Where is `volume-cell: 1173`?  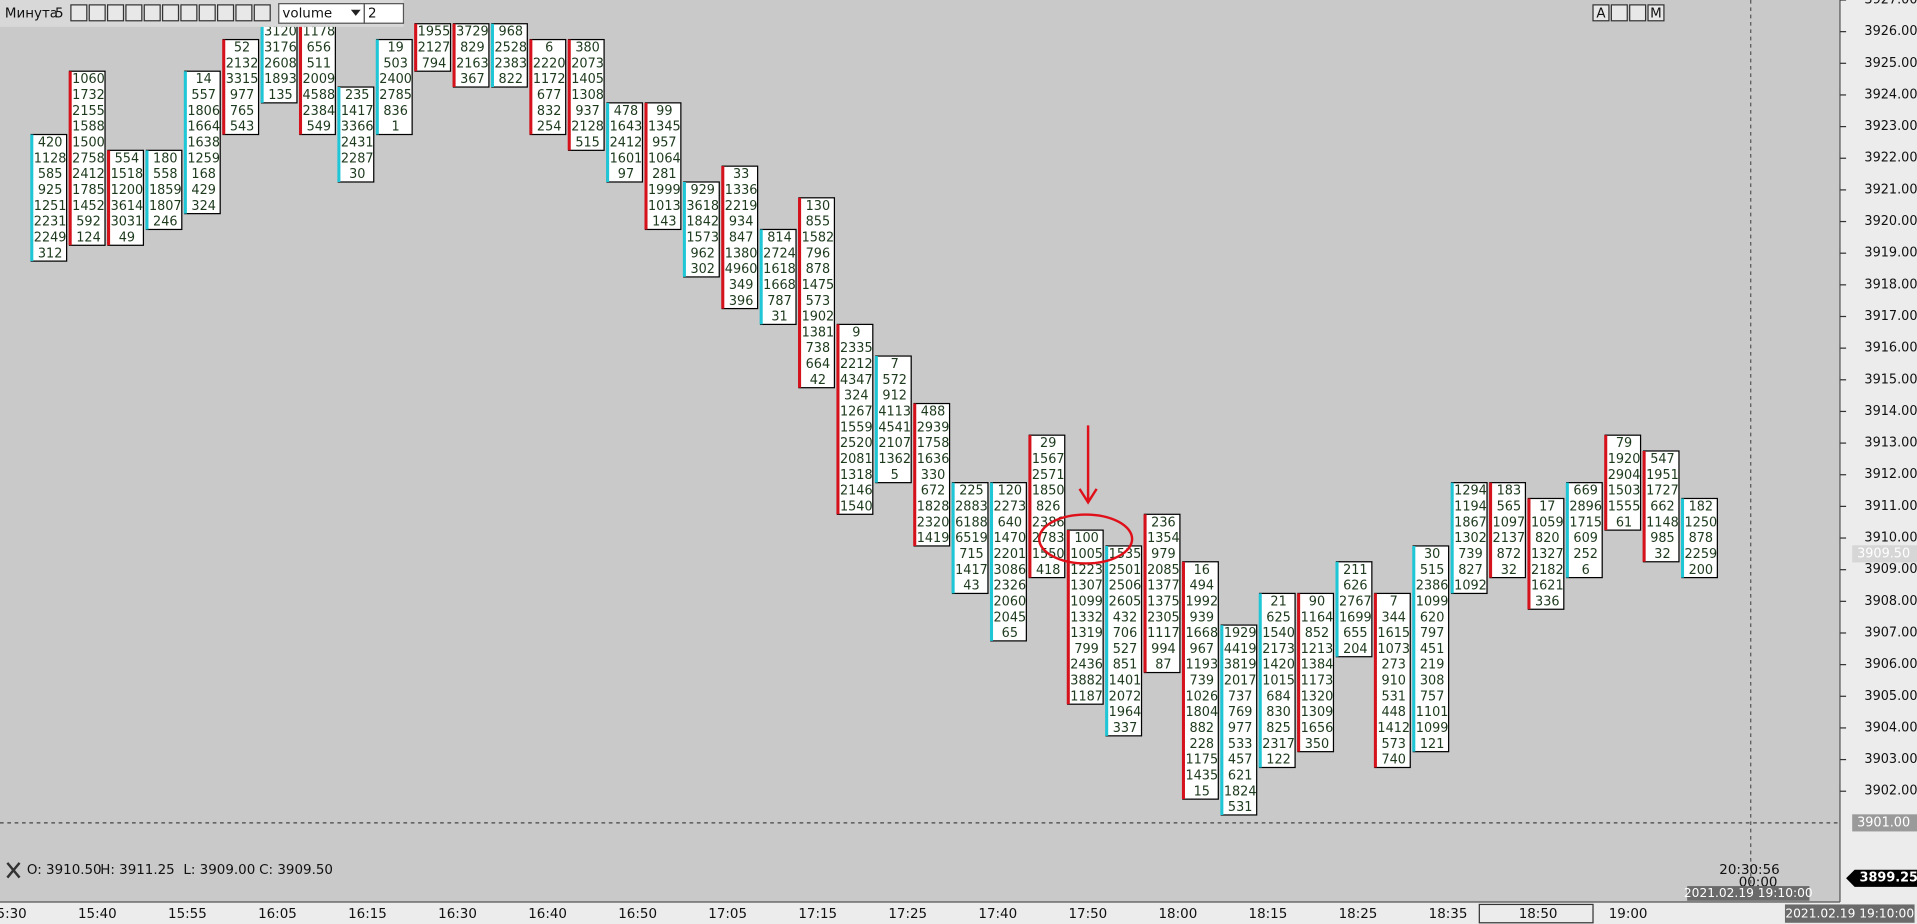
volume-cell: 1173 is located at coordinates (1317, 681).